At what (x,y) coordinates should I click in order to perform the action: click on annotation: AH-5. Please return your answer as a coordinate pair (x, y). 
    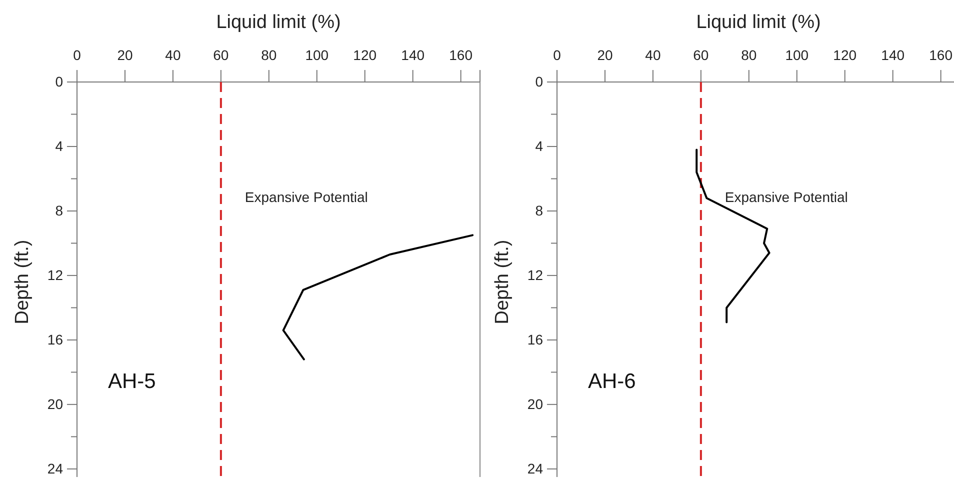
    Looking at the image, I should click on (132, 381).